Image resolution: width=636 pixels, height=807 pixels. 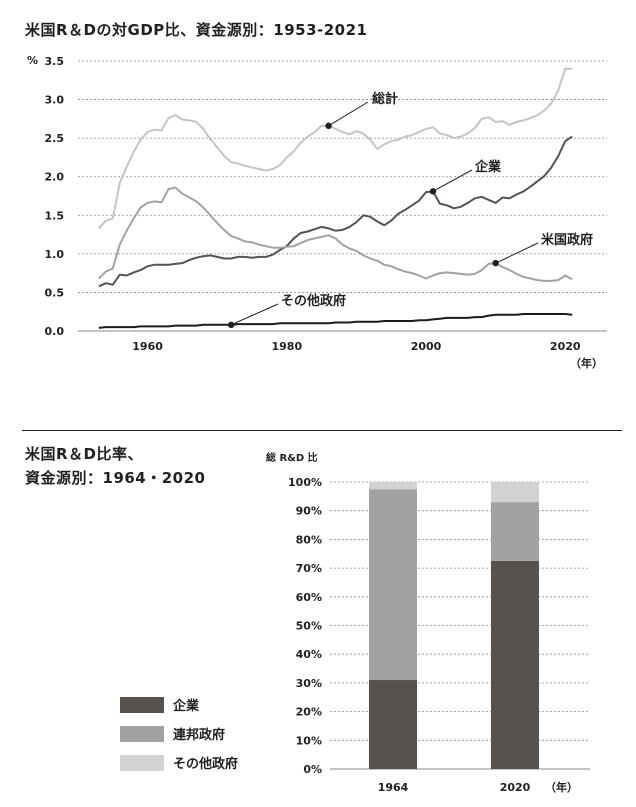 What do you see at coordinates (186, 706) in the screenshot?
I see `legend-business-label: 企業` at bounding box center [186, 706].